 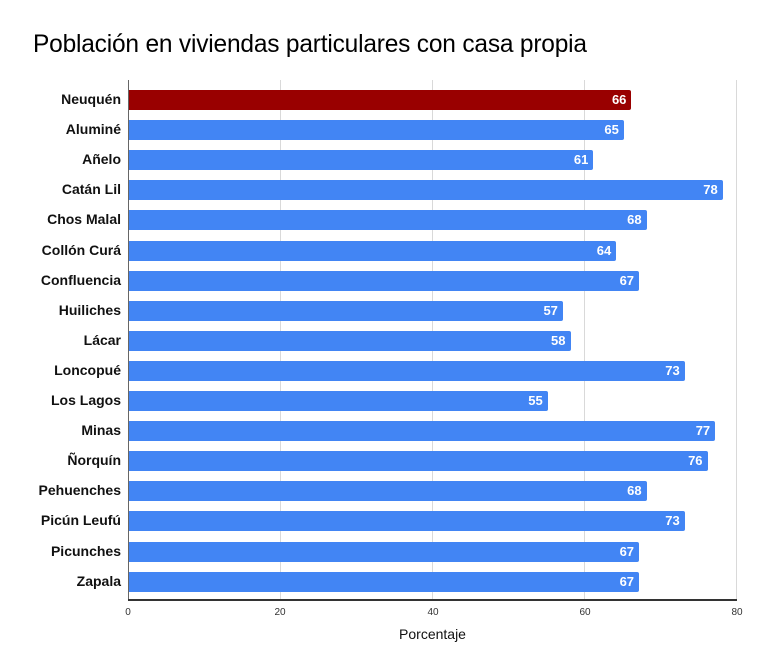 I want to click on category-label: Los Lagos, so click(x=85, y=400).